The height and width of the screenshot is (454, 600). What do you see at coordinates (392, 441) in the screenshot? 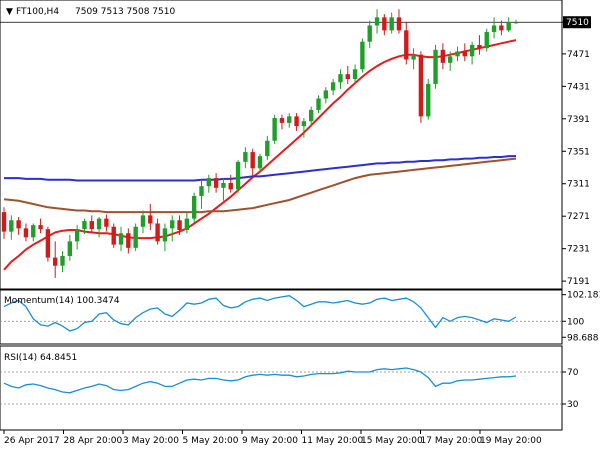
I see `xaxis-tick-label: 15 May 20:00` at bounding box center [392, 441].